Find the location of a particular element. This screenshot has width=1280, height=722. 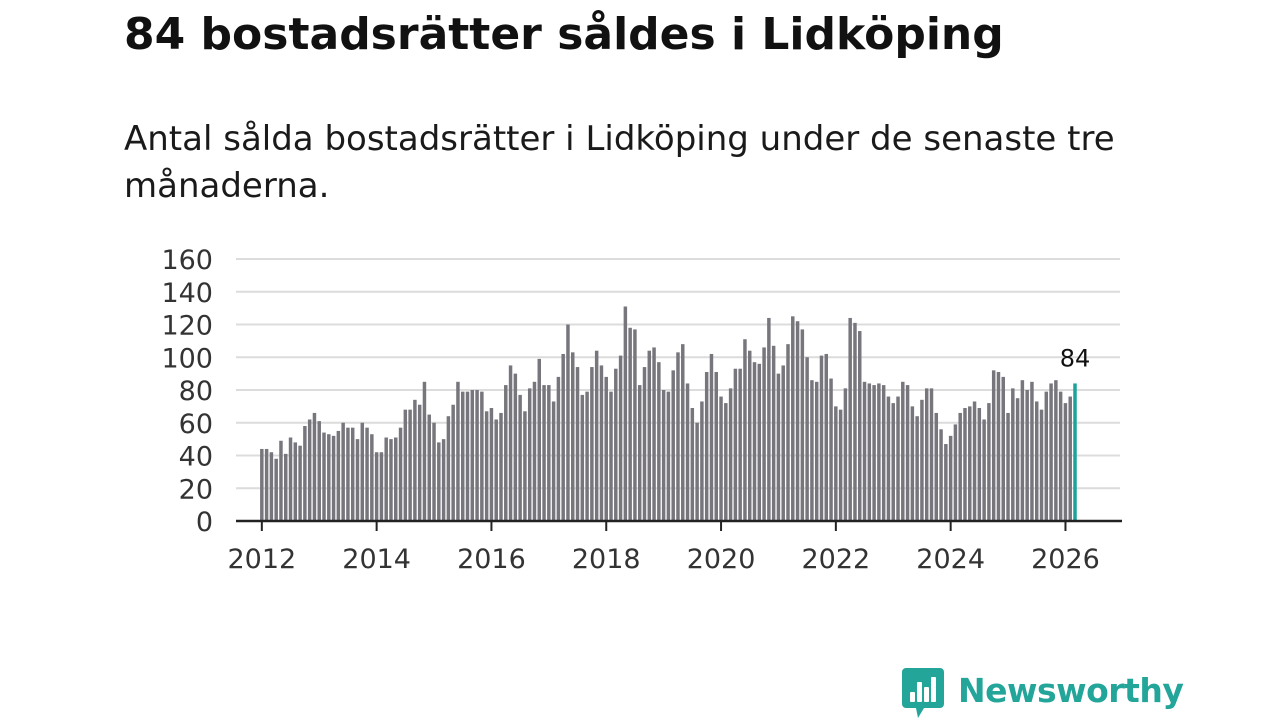

newsworthy-logo-icon is located at coordinates (923, 693).